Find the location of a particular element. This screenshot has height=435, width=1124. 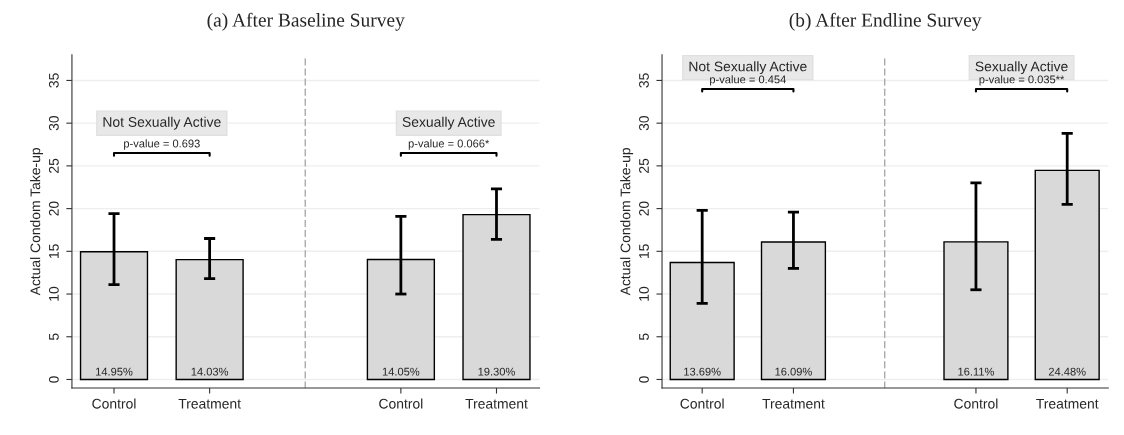

annotation: p-value = 0.035** is located at coordinates (1022, 80).